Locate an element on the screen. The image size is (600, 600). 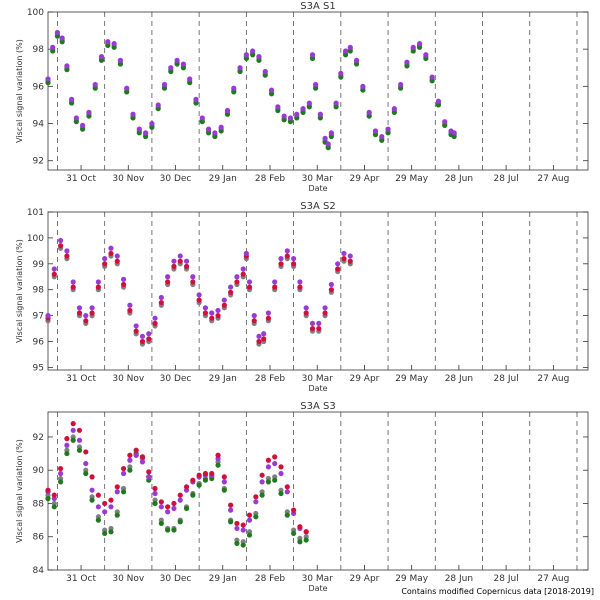
x-tick-label: 31 Oct is located at coordinates (81, 579).